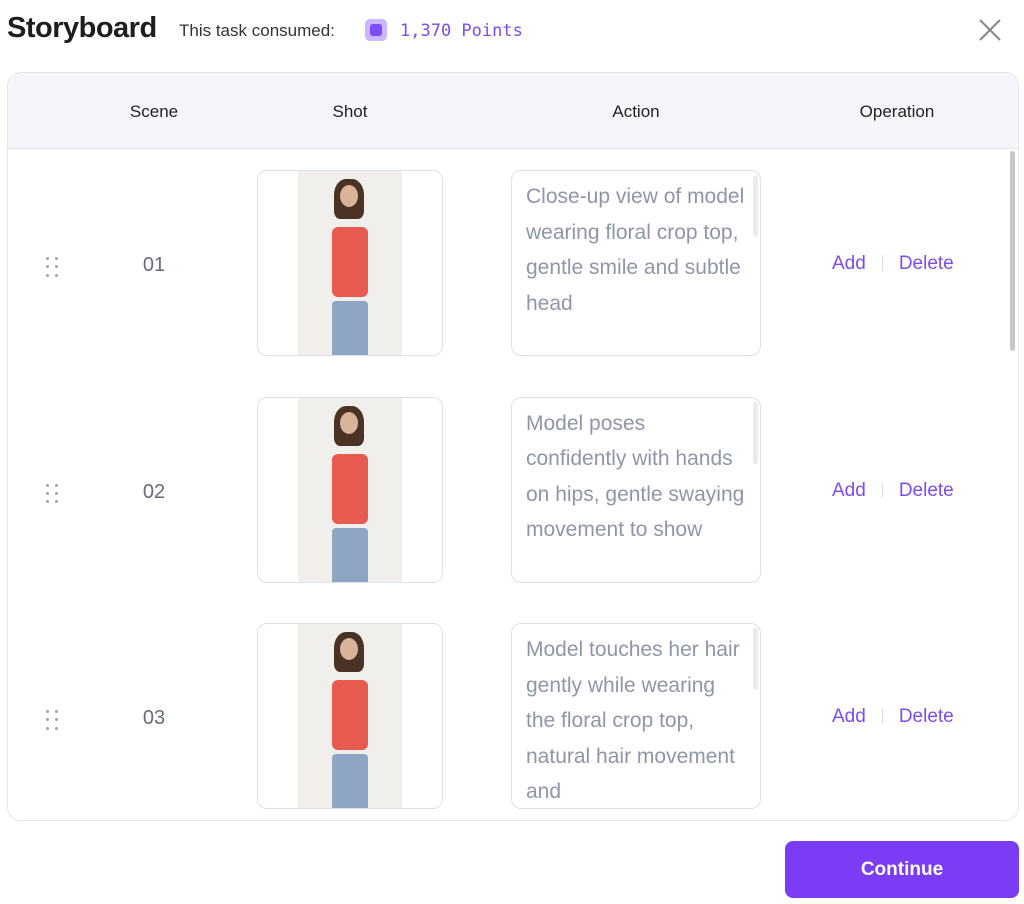 This screenshot has width=1024, height=904. What do you see at coordinates (154, 718) in the screenshot?
I see `scene-number: 03` at bounding box center [154, 718].